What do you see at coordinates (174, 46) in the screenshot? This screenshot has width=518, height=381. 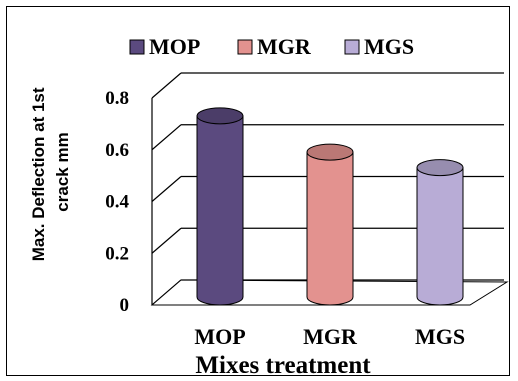 I see `legend-label: MOP` at bounding box center [174, 46].